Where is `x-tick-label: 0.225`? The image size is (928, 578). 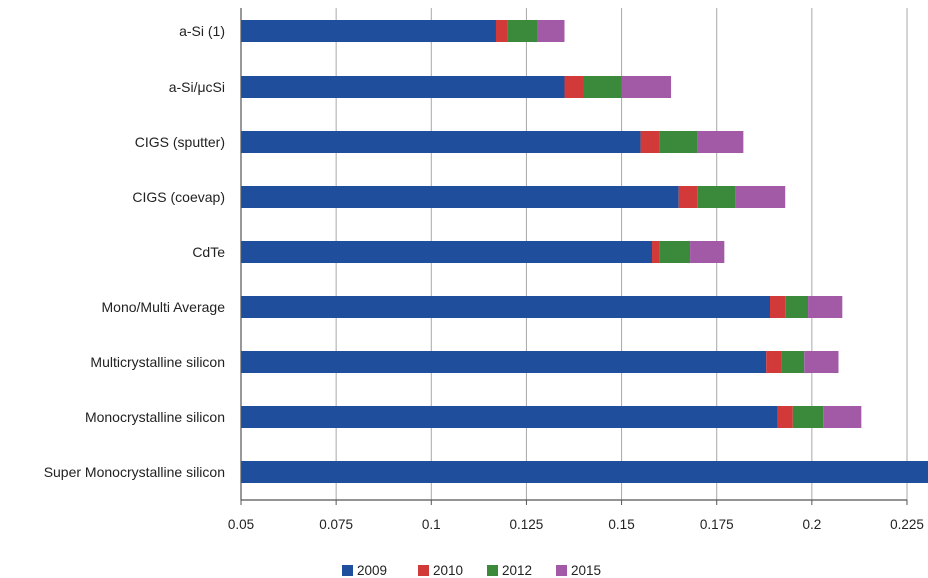
x-tick-label: 0.225 is located at coordinates (907, 524).